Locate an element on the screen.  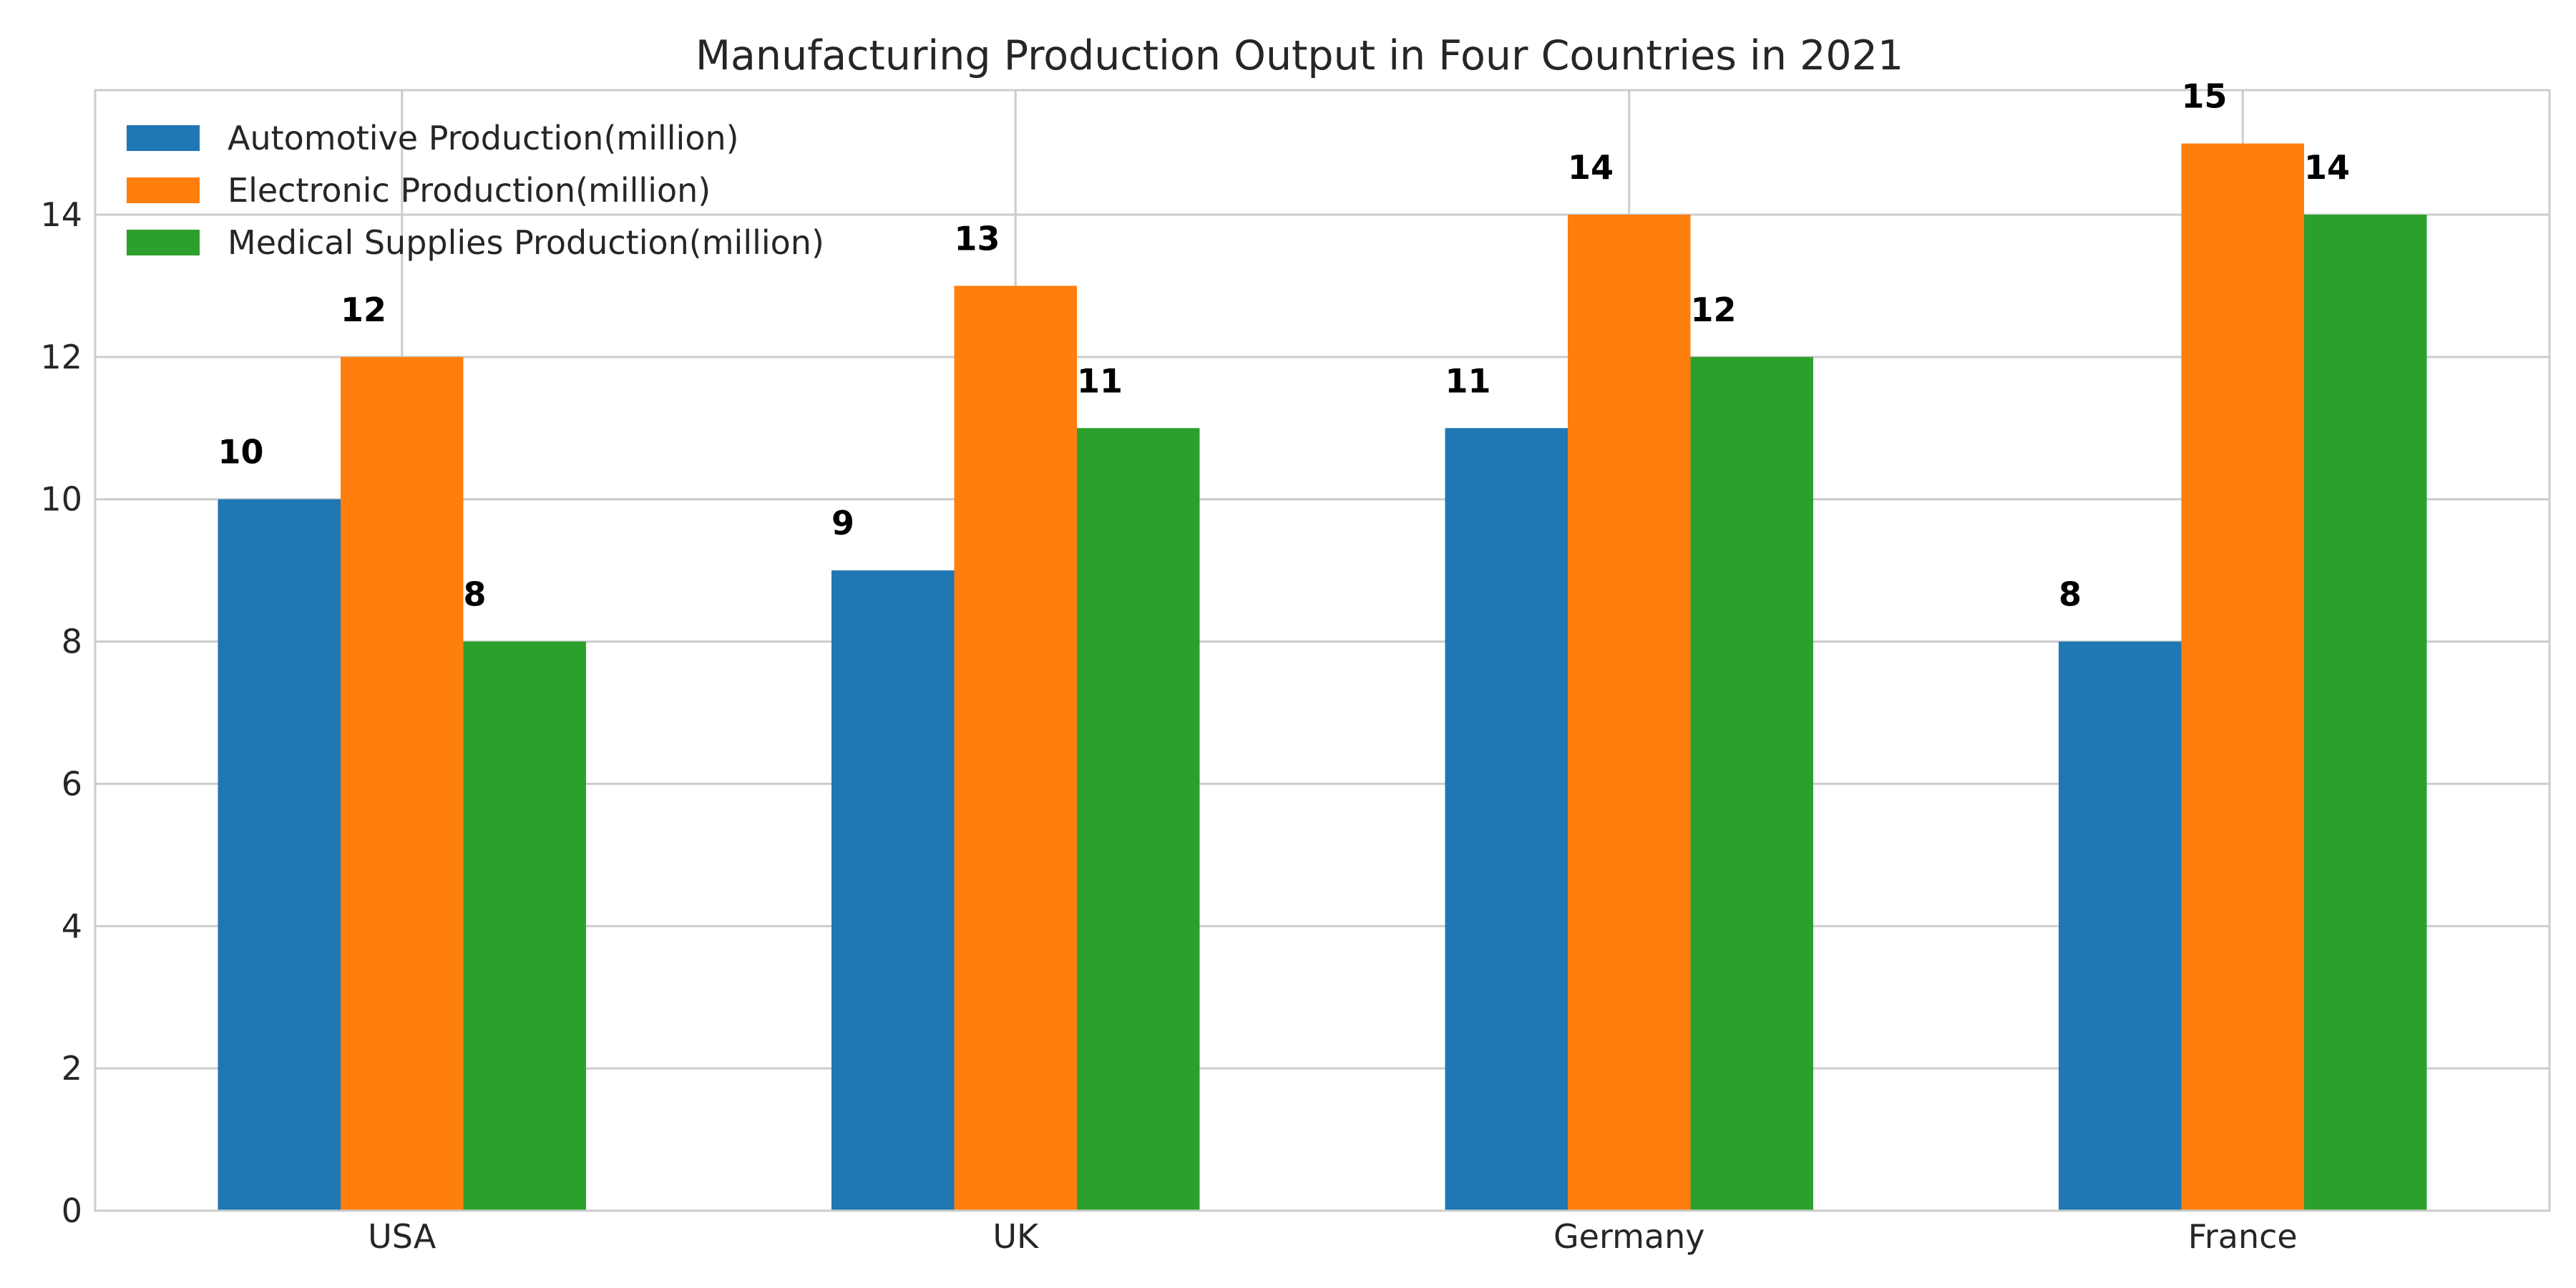
y-tick-label: 8 is located at coordinates (72, 642).